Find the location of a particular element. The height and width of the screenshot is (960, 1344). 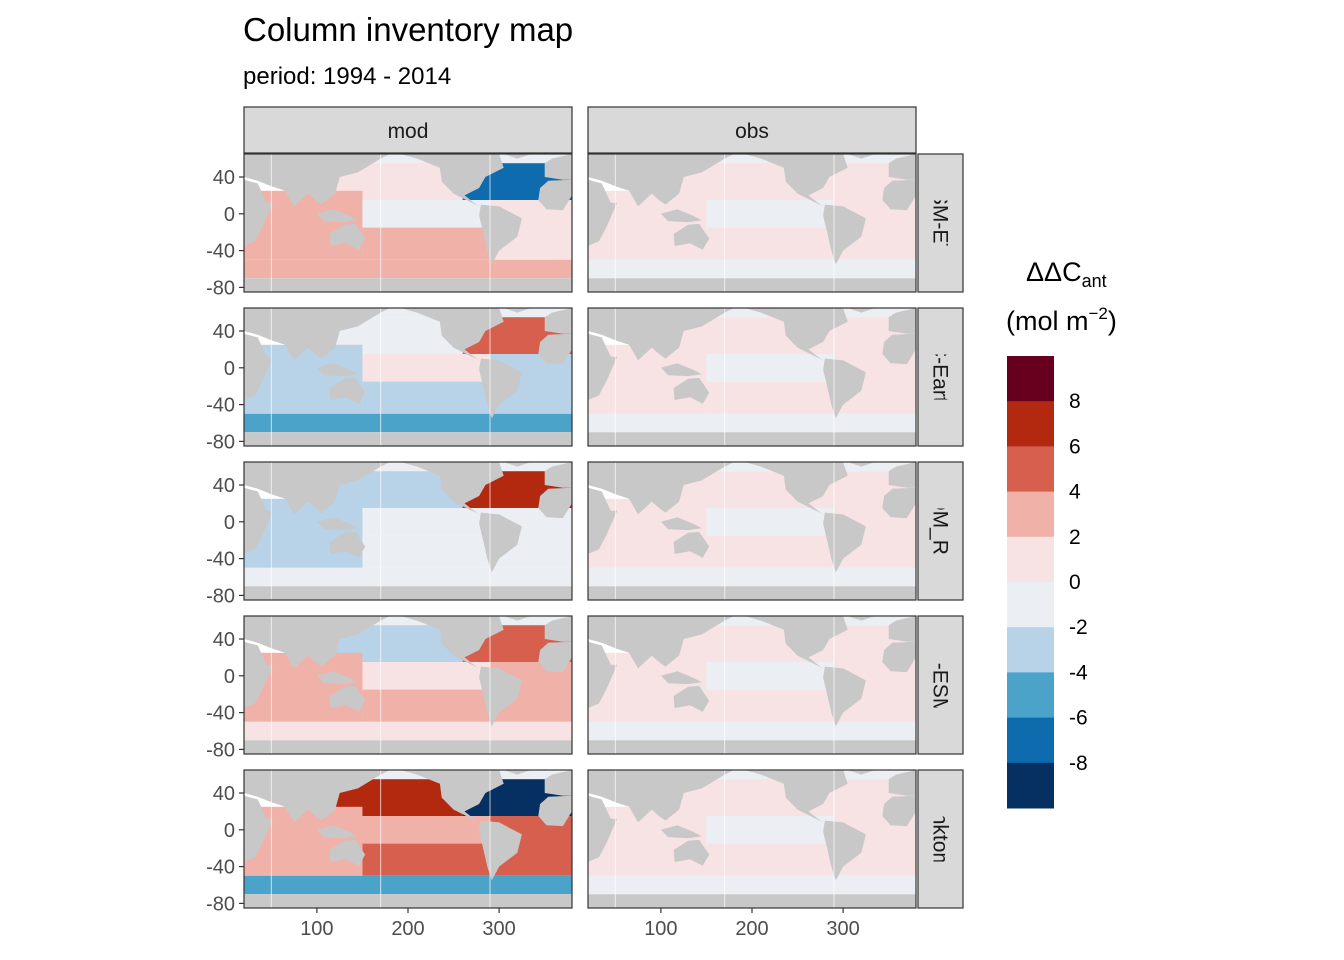

row-strip-EC-Earth3: EC-Earth3 is located at coordinates (940, 377).